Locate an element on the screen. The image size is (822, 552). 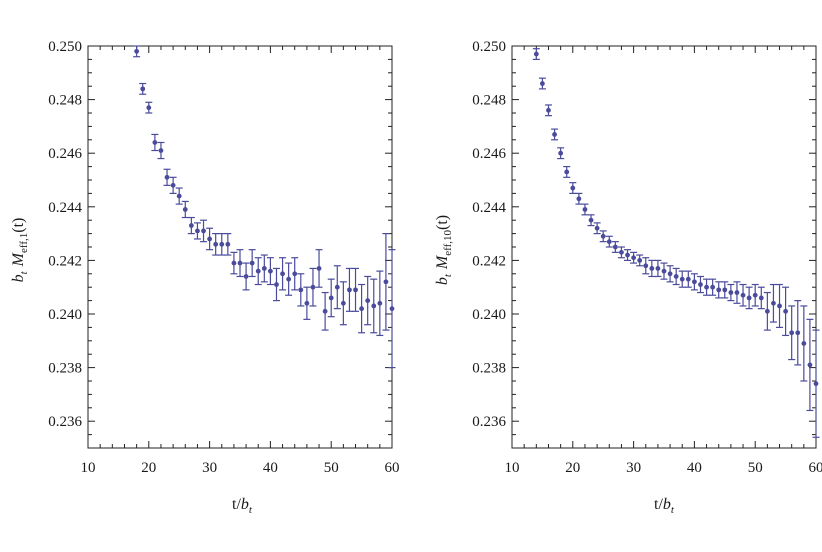
left-y-axis-label-b: b is located at coordinates (18, 278).